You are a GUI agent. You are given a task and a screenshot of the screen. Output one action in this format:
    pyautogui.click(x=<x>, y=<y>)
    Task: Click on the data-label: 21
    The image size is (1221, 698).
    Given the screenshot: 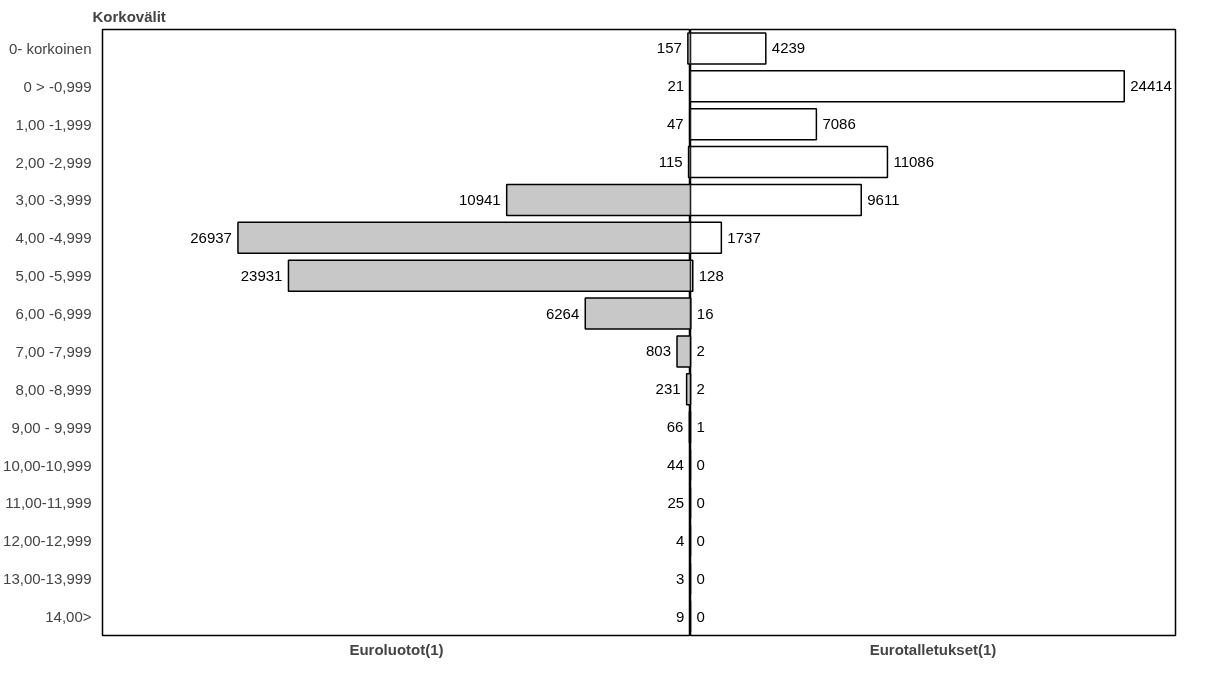 What is the action you would take?
    pyautogui.click(x=676, y=86)
    